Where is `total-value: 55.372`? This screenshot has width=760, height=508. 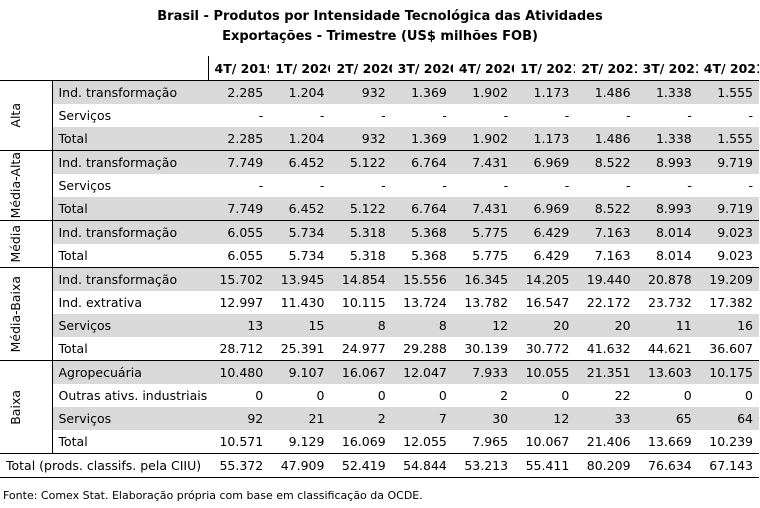 total-value: 55.372 is located at coordinates (239, 465).